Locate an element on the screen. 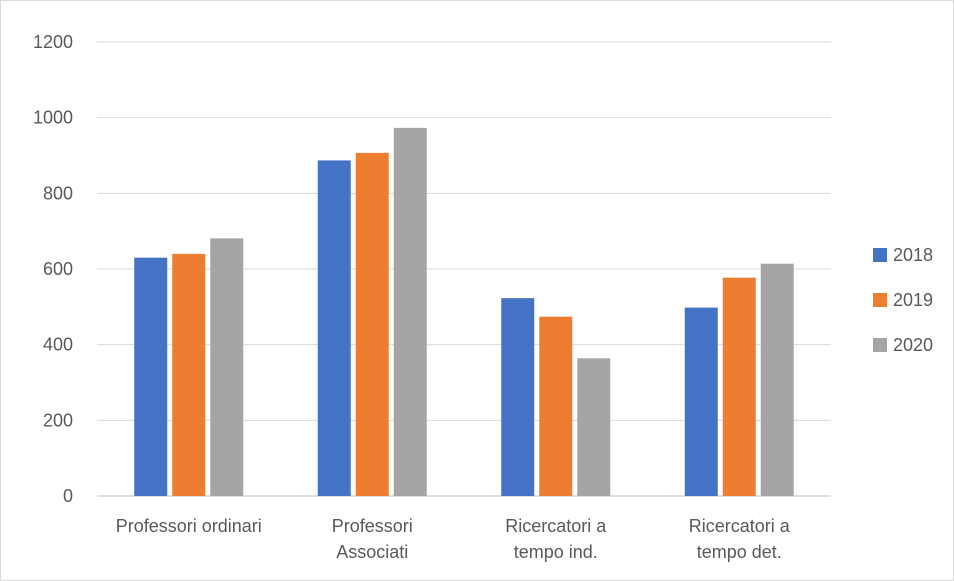  y-axis-ticks: 0 200 400 600 800 1000 1200 is located at coordinates (53, 269).